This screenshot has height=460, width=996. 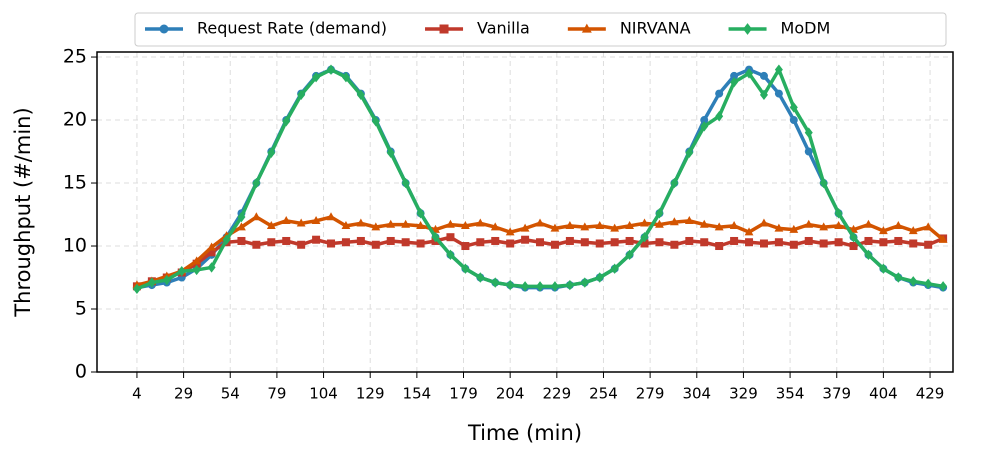 What do you see at coordinates (323, 394) in the screenshot?
I see `x-tick-label: 104` at bounding box center [323, 394].